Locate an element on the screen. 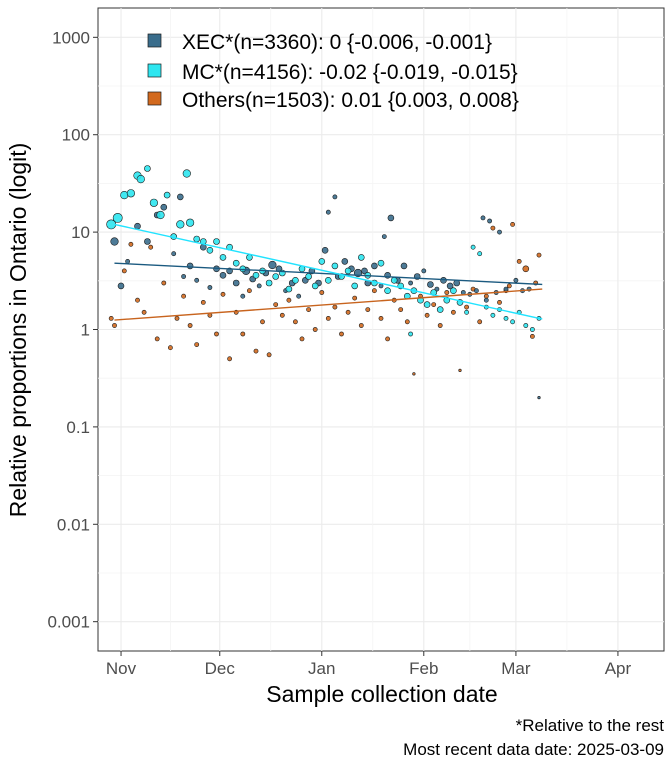  x-tick-label: Apr is located at coordinates (618, 668).